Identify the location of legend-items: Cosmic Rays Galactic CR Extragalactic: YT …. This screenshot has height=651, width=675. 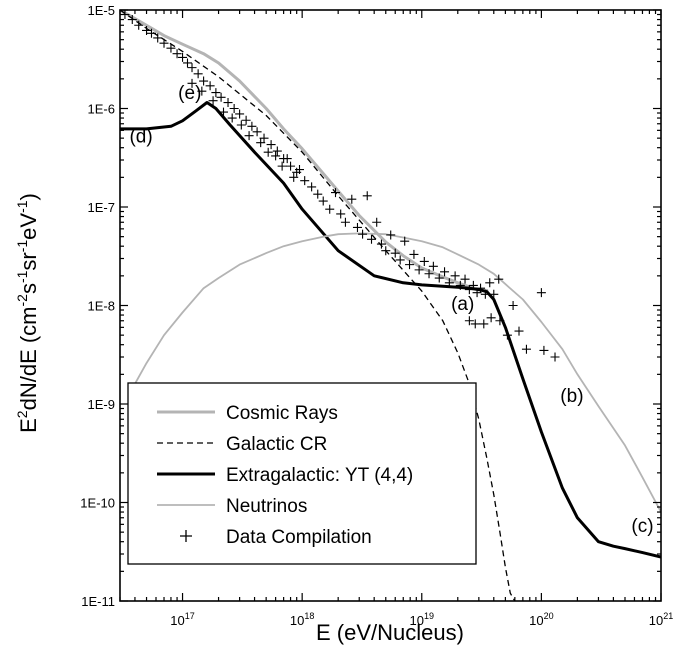
(285, 475).